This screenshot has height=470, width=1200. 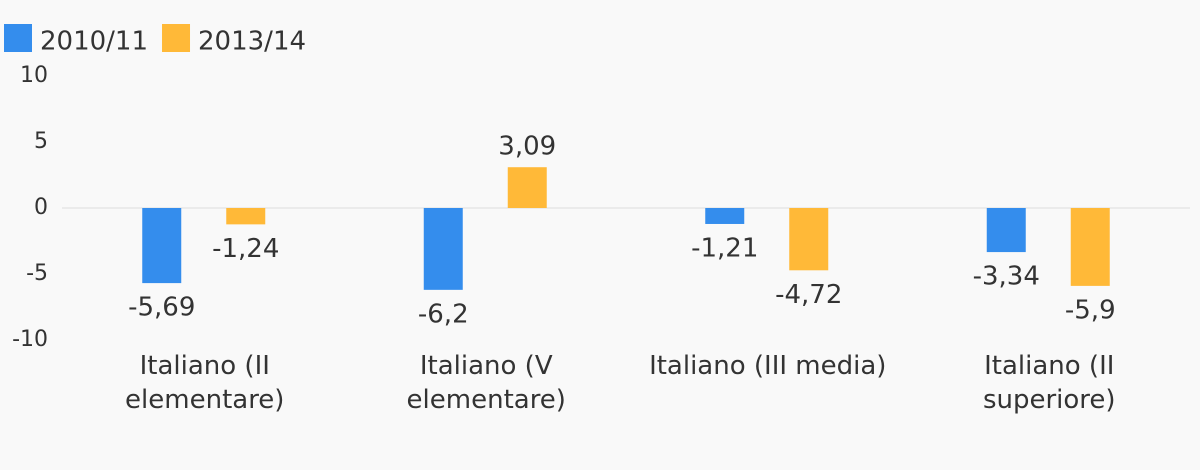 I want to click on y-tick-label: 0, so click(x=41, y=207).